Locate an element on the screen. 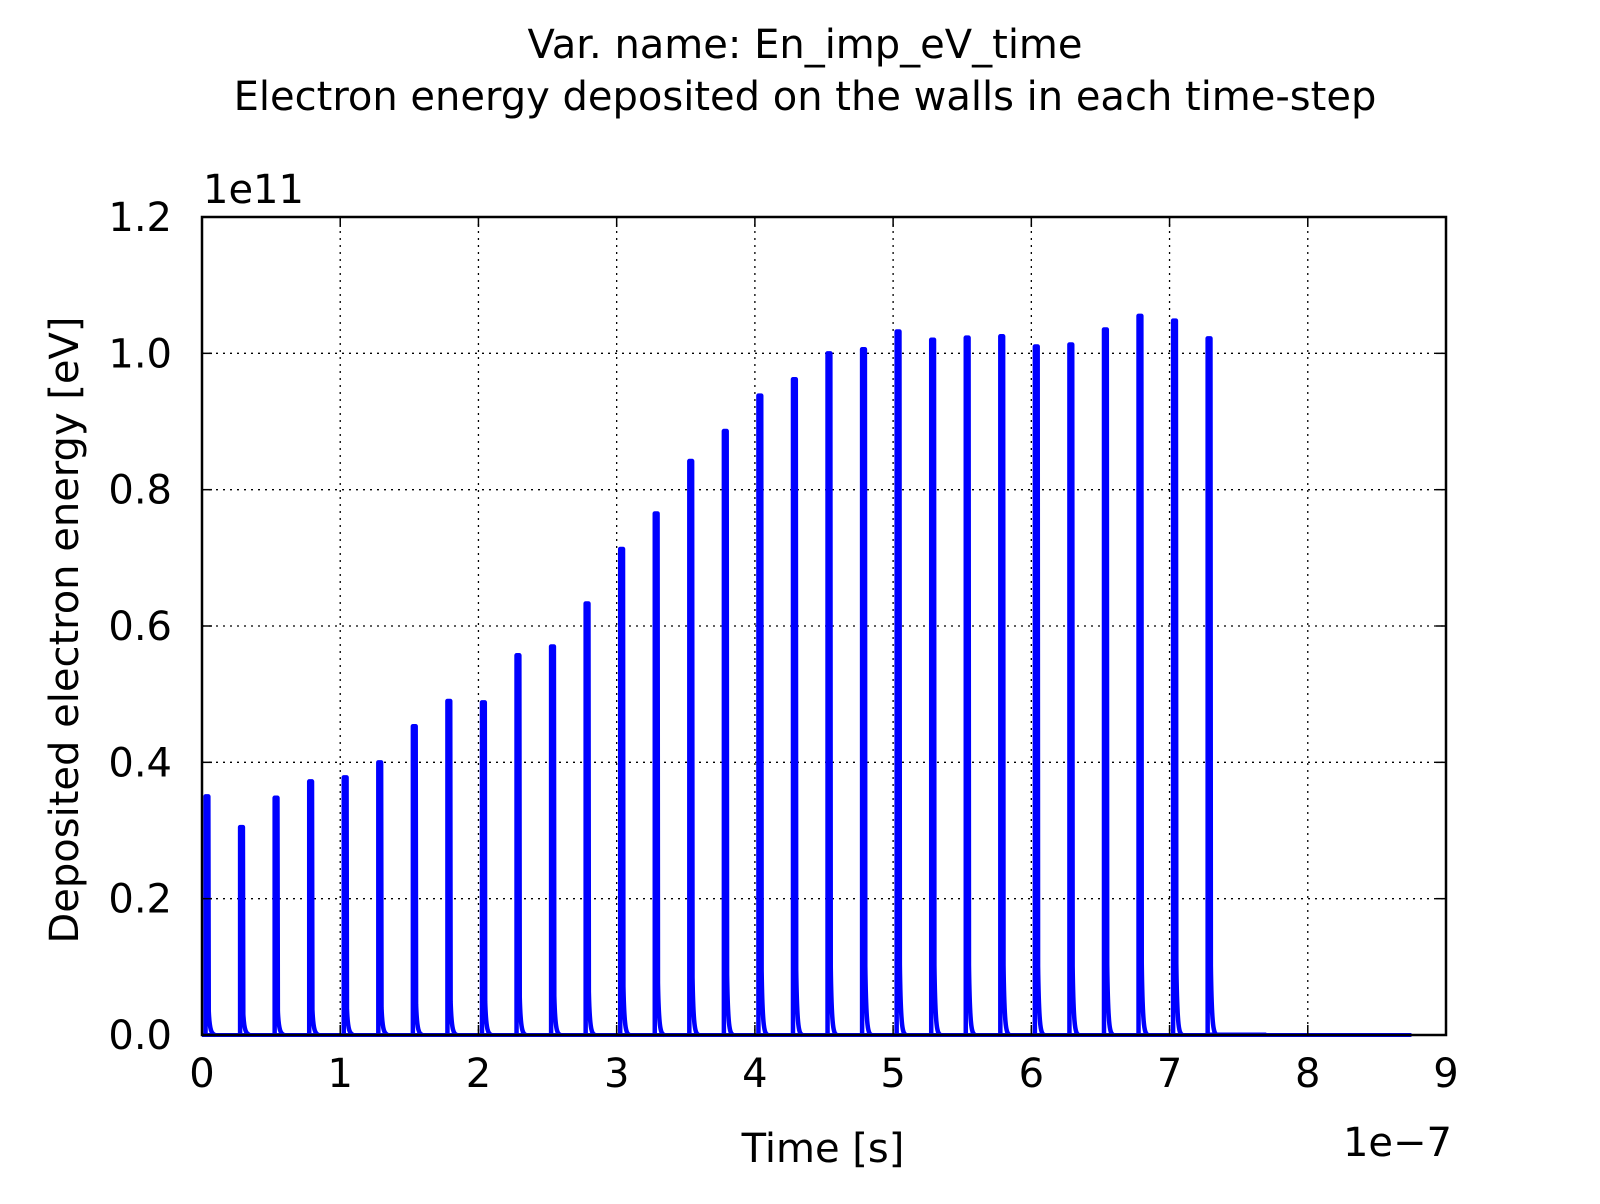 The height and width of the screenshot is (1204, 1600). y-tick-label: 0.0 is located at coordinates (140, 1036).